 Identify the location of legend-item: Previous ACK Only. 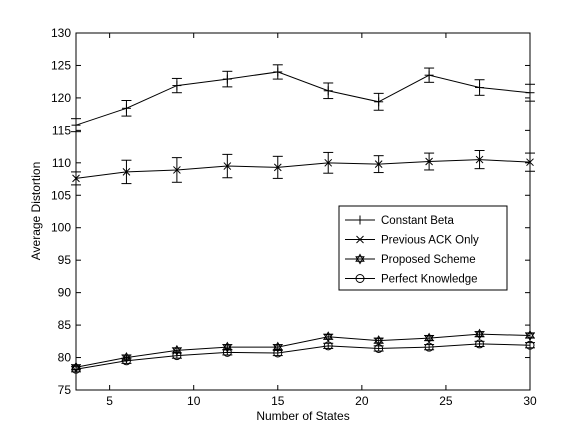
(412, 241).